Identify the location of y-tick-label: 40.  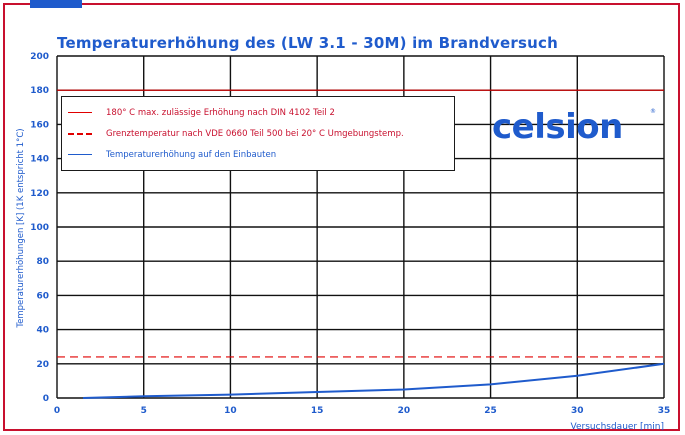
(42, 331).